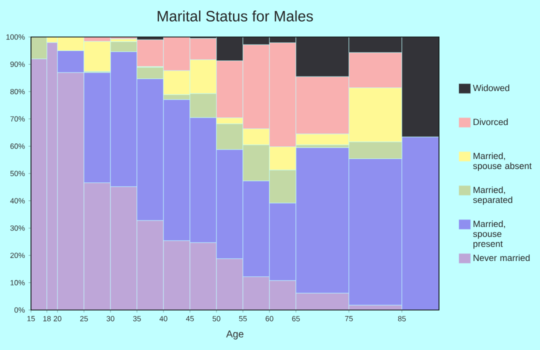  What do you see at coordinates (491, 88) in the screenshot?
I see `legend-label: Widowed` at bounding box center [491, 88].